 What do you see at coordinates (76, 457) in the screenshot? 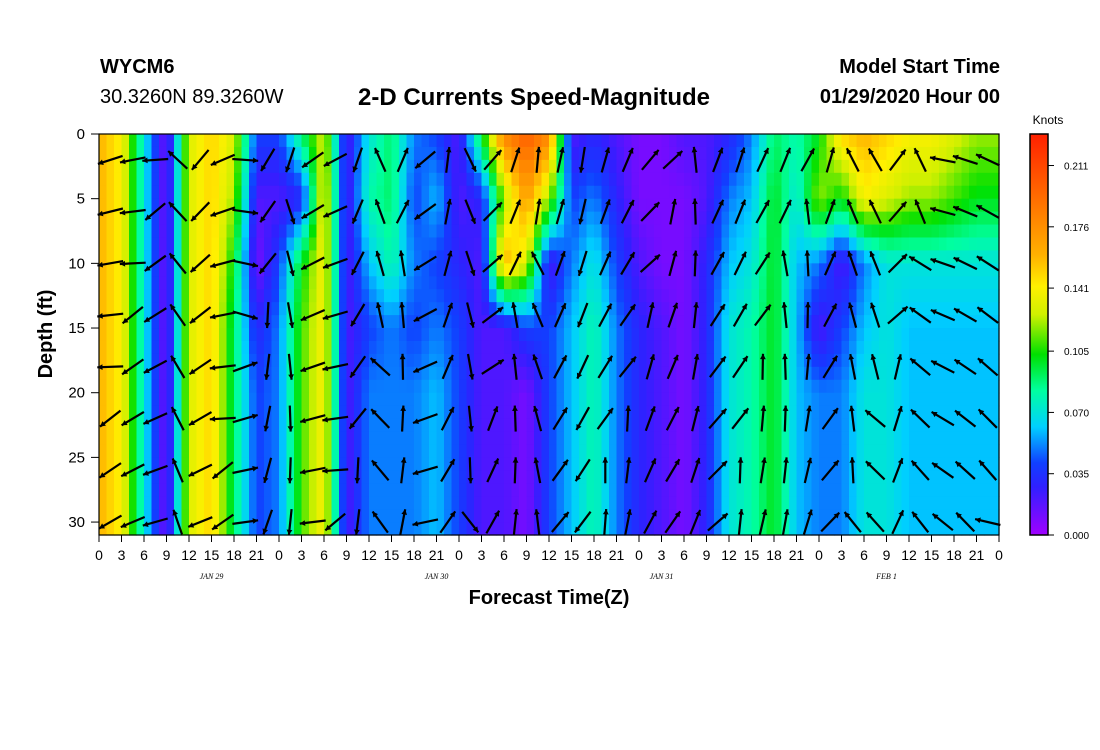
I see `y-tick-label: 25` at bounding box center [76, 457].